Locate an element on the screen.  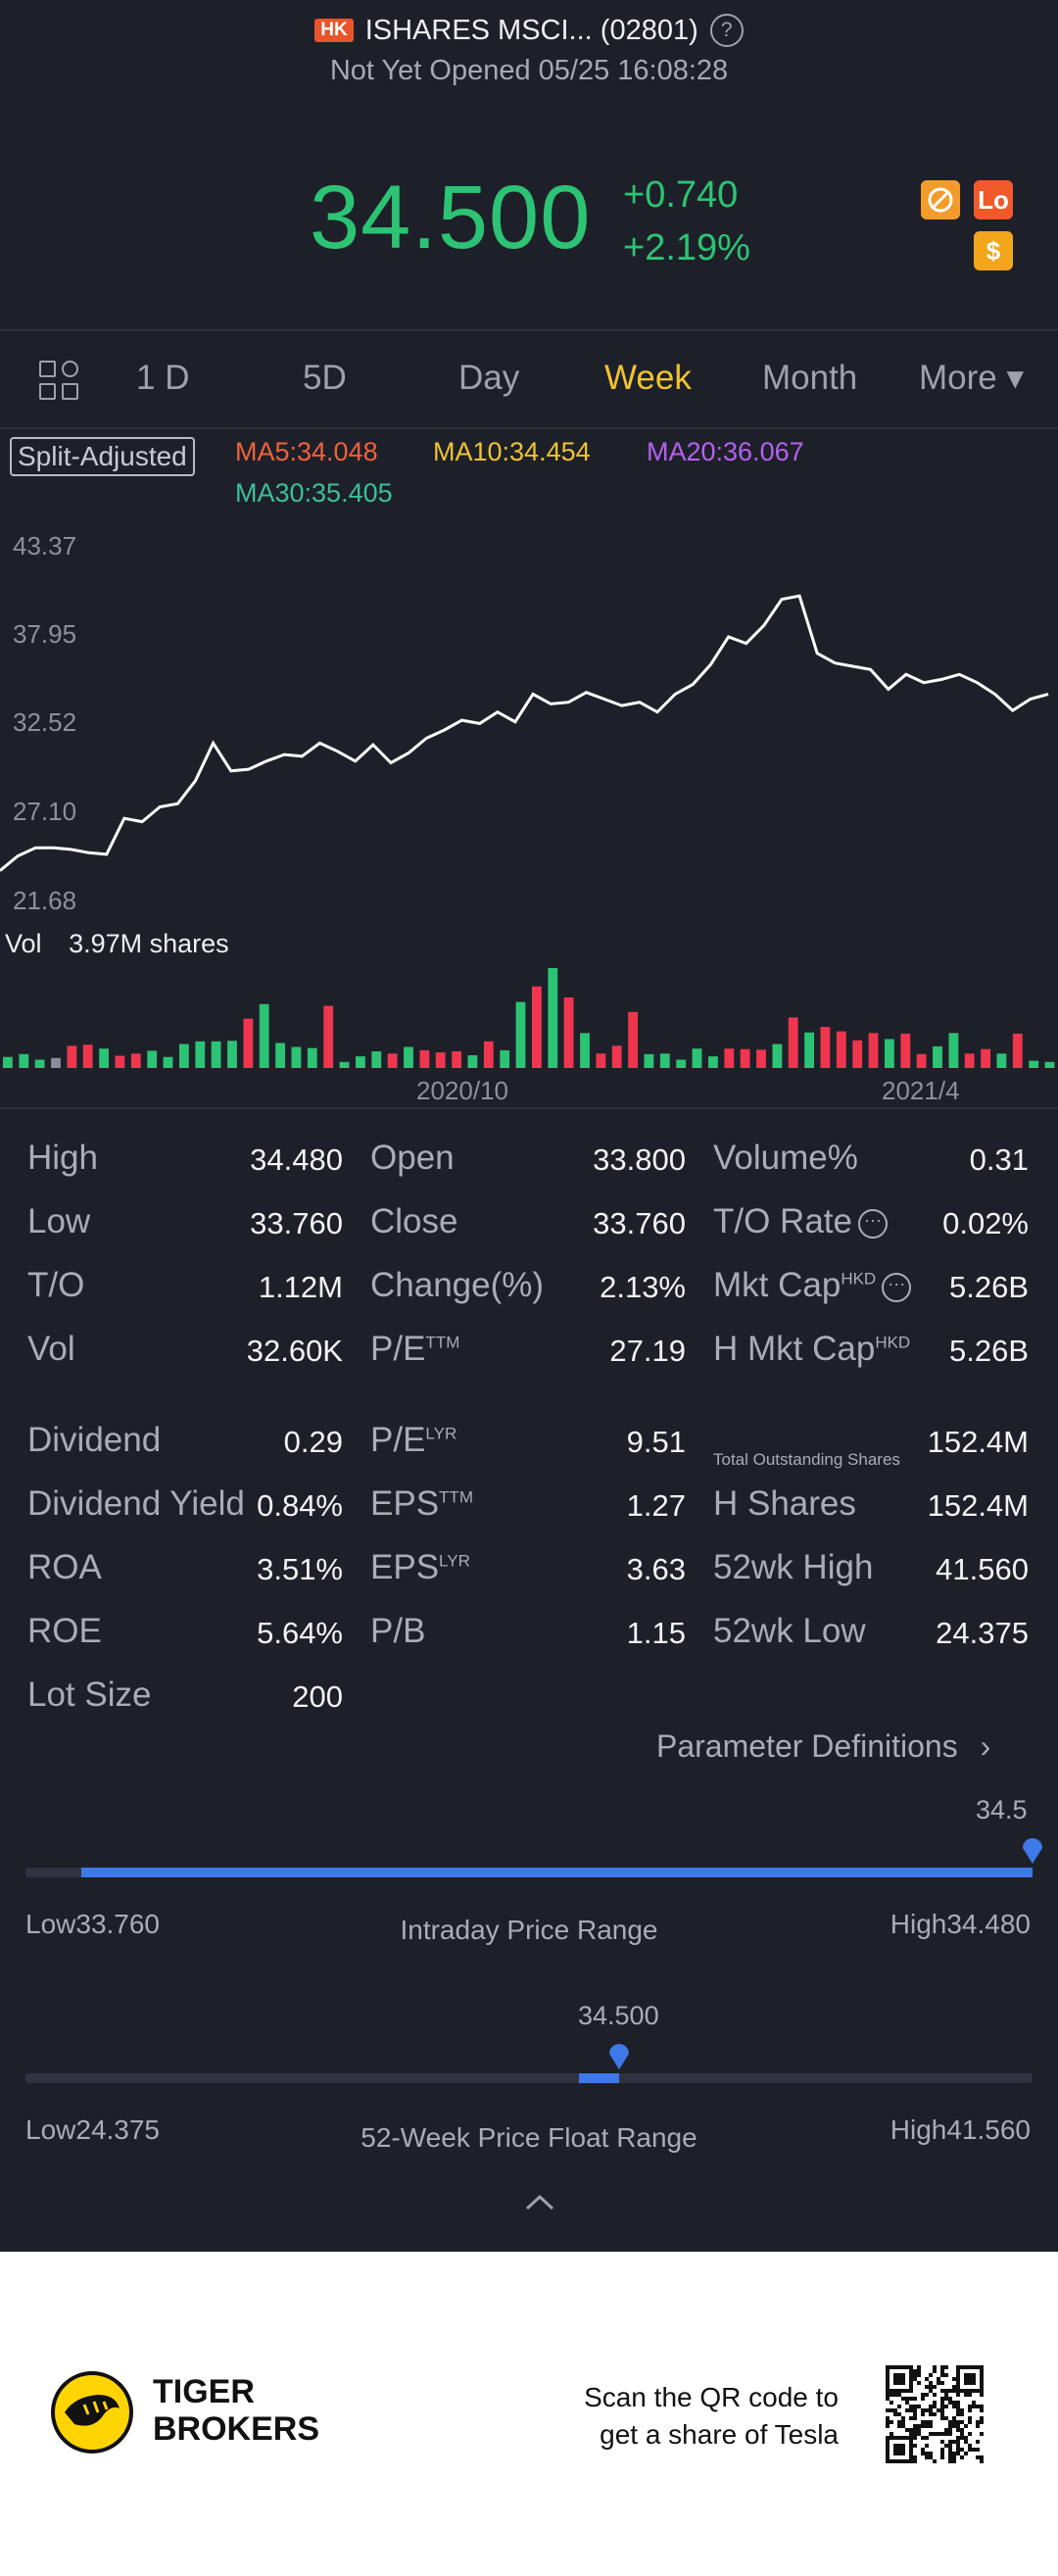
ma10-label: MA10:34.454 is located at coordinates (512, 451).